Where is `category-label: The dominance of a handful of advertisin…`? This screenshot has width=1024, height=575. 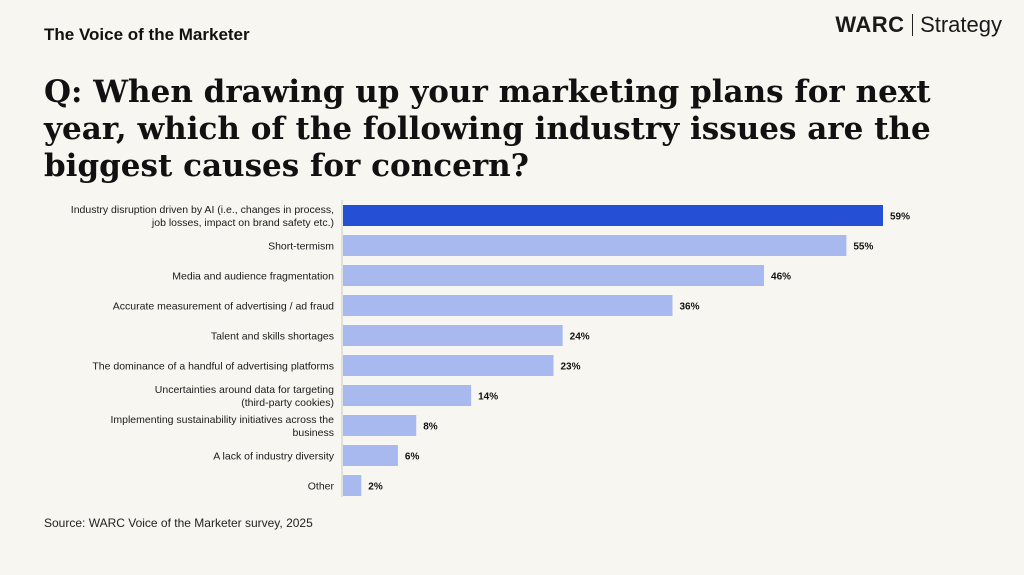
category-label: The dominance of a handful of advertisin… is located at coordinates (213, 367).